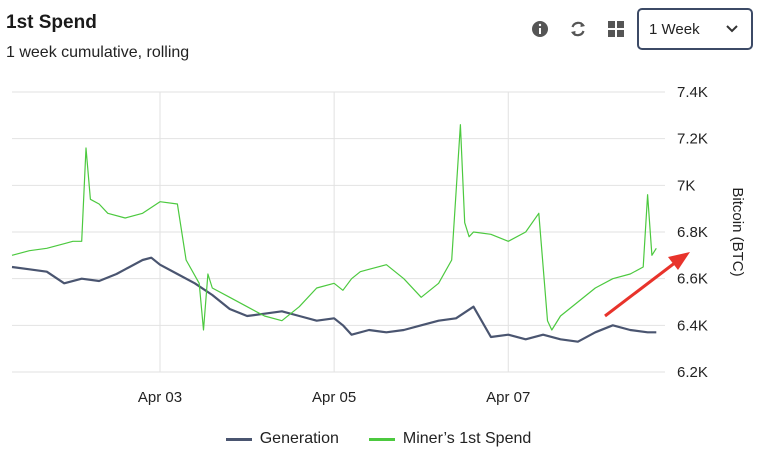 The image size is (757, 451). What do you see at coordinates (299, 438) in the screenshot?
I see `legend-label-generation: Generation` at bounding box center [299, 438].